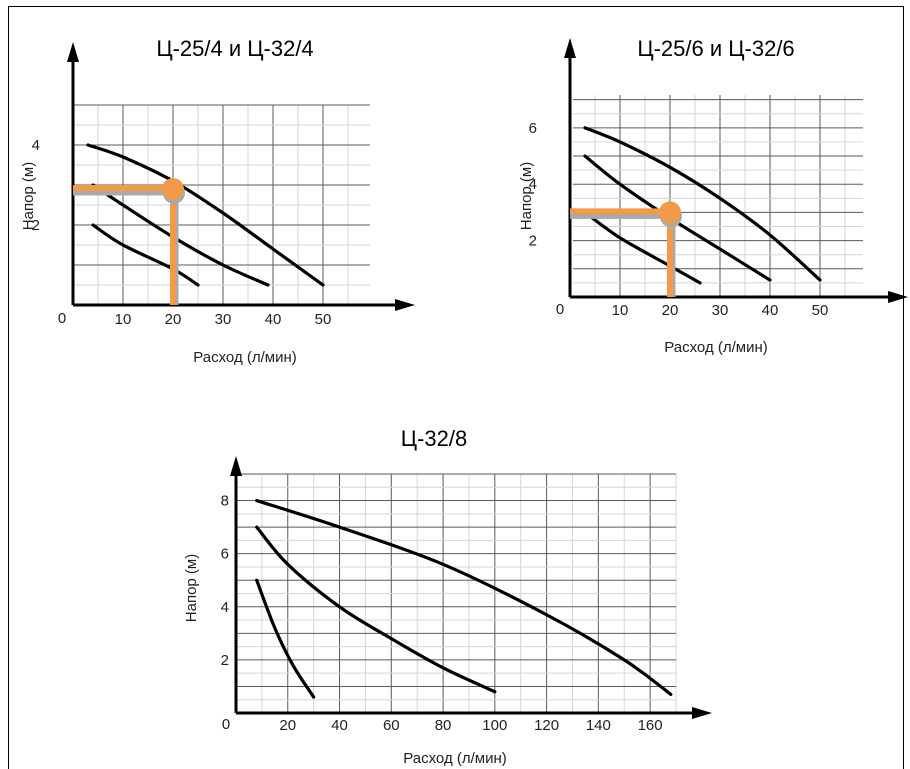  Describe the element at coordinates (225, 501) in the screenshot. I see `y-tick-label: 8` at that location.